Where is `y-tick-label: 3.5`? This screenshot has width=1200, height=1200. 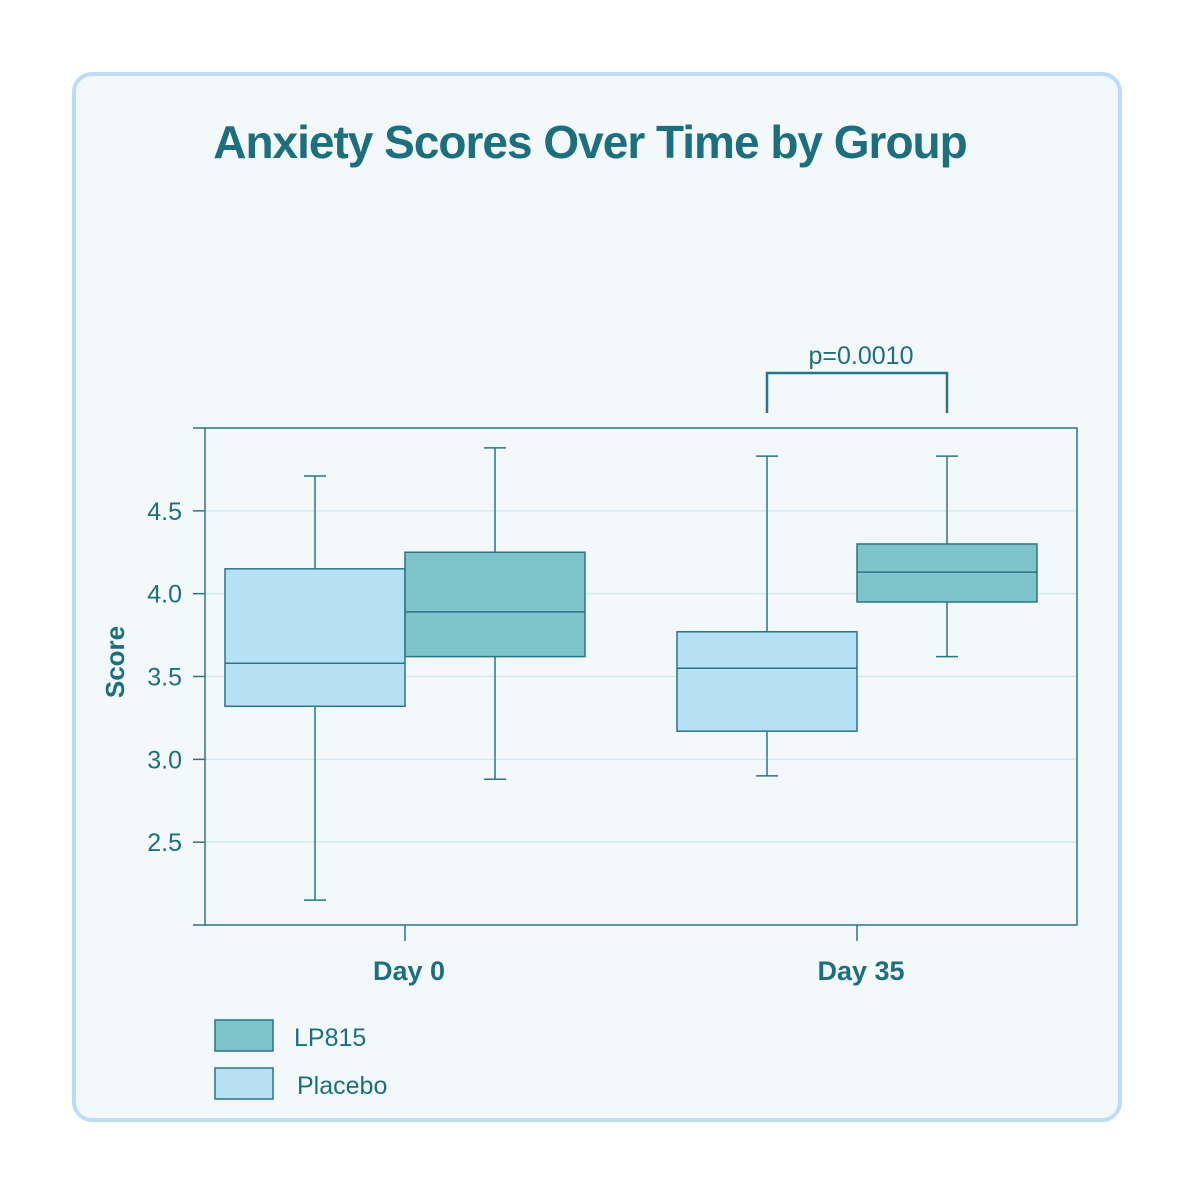
y-tick-label: 3.5 is located at coordinates (164, 678).